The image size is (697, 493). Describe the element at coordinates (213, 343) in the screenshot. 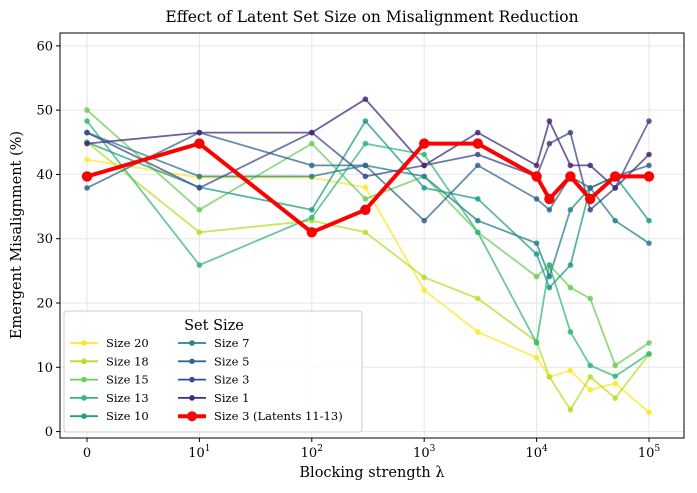

I see `legend-item: Size 7` at that location.